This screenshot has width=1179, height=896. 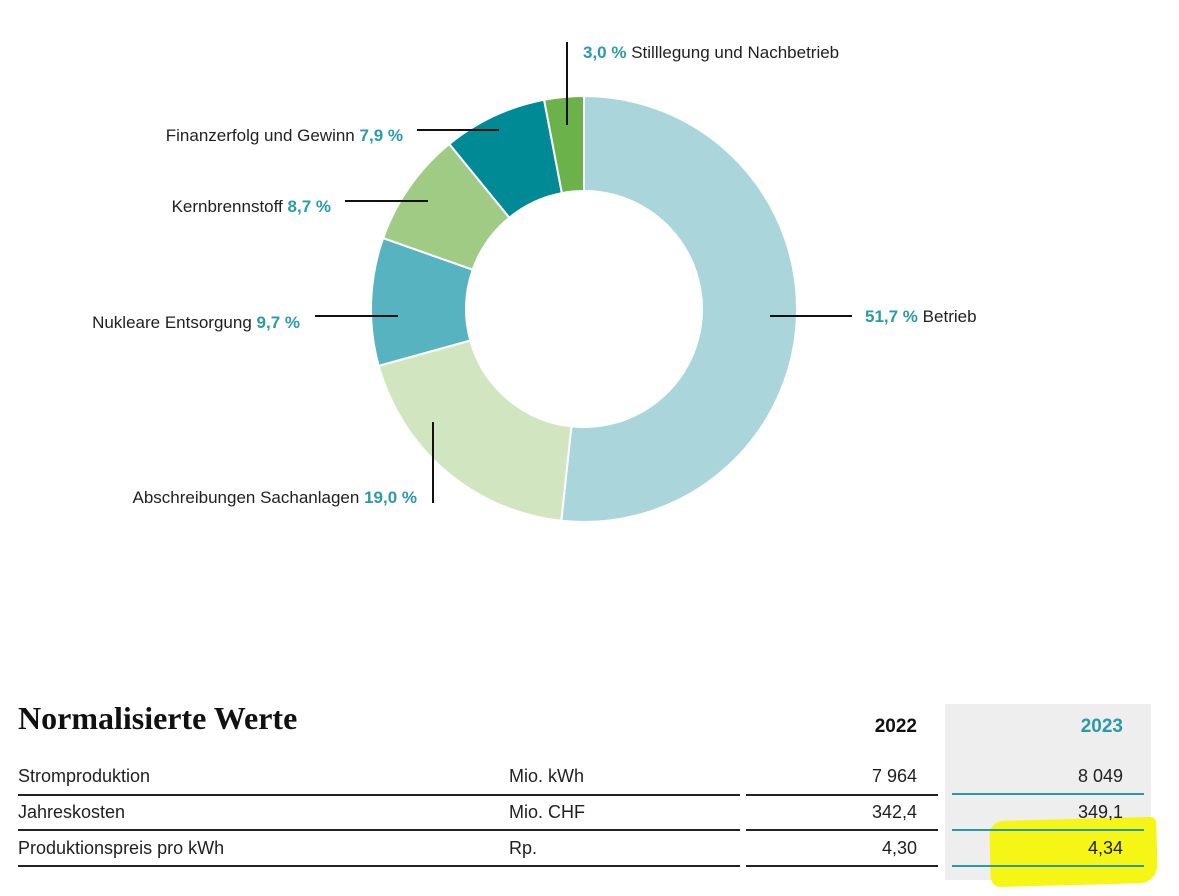 I want to click on slice-betrieb, so click(x=679, y=308).